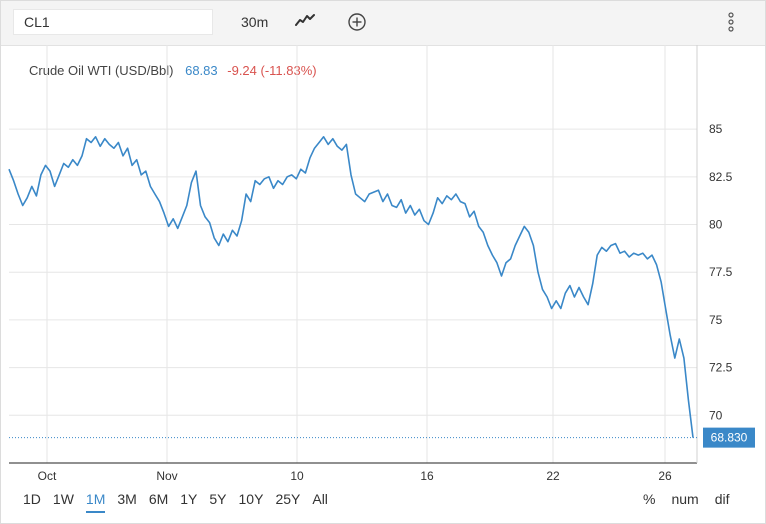 The height and width of the screenshot is (524, 766). What do you see at coordinates (305, 22) in the screenshot?
I see `line-chart-icon` at bounding box center [305, 22].